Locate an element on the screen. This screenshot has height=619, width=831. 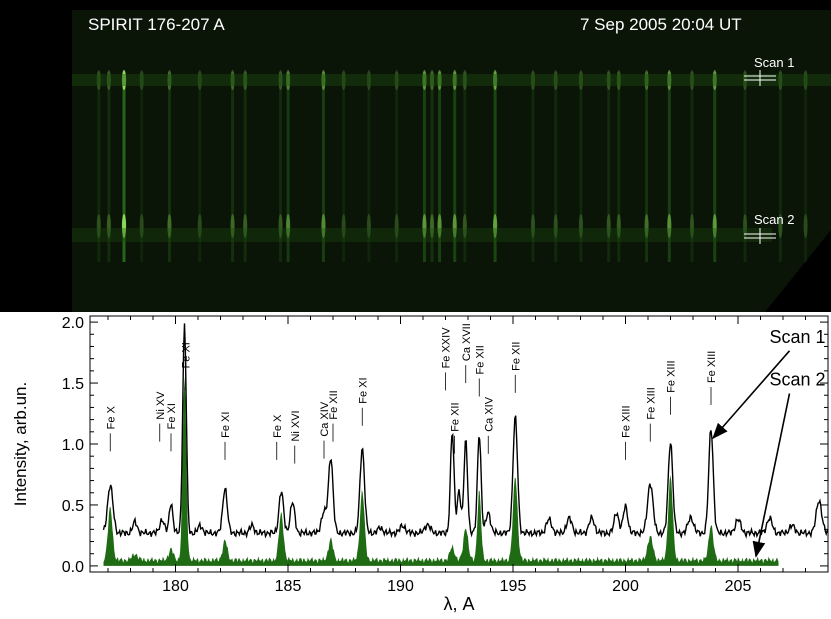
scan1-label: Scan 1 is located at coordinates (774, 62).